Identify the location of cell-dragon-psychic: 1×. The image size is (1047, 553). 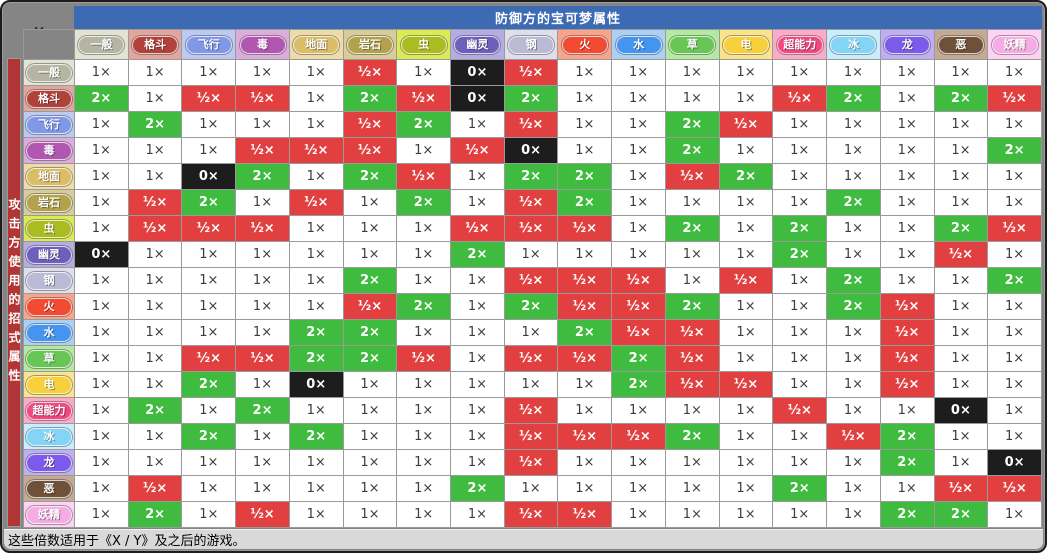
(800, 462).